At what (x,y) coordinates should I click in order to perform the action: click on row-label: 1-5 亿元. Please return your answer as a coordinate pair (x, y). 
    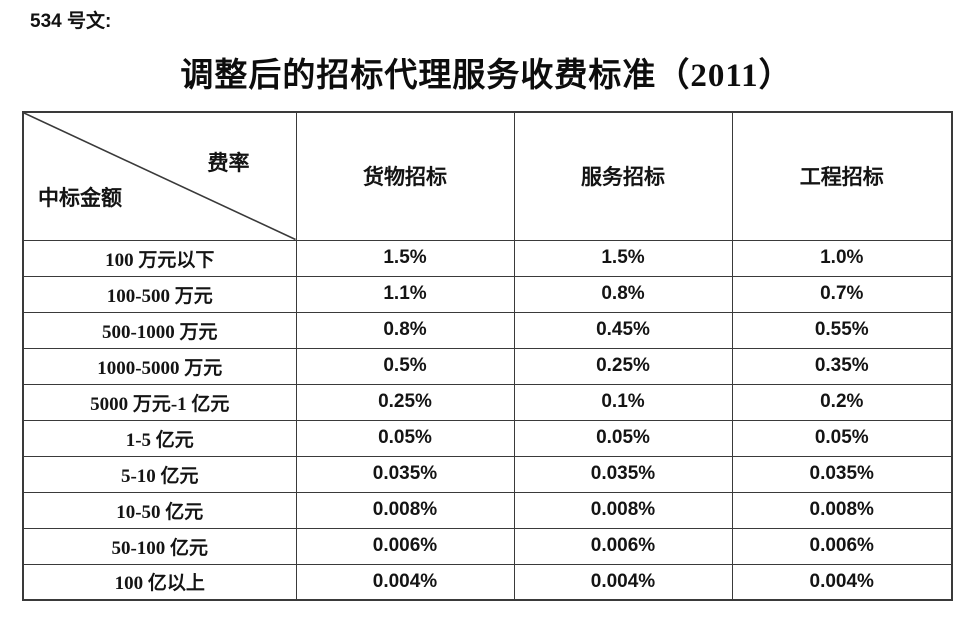
    Looking at the image, I should click on (159, 438).